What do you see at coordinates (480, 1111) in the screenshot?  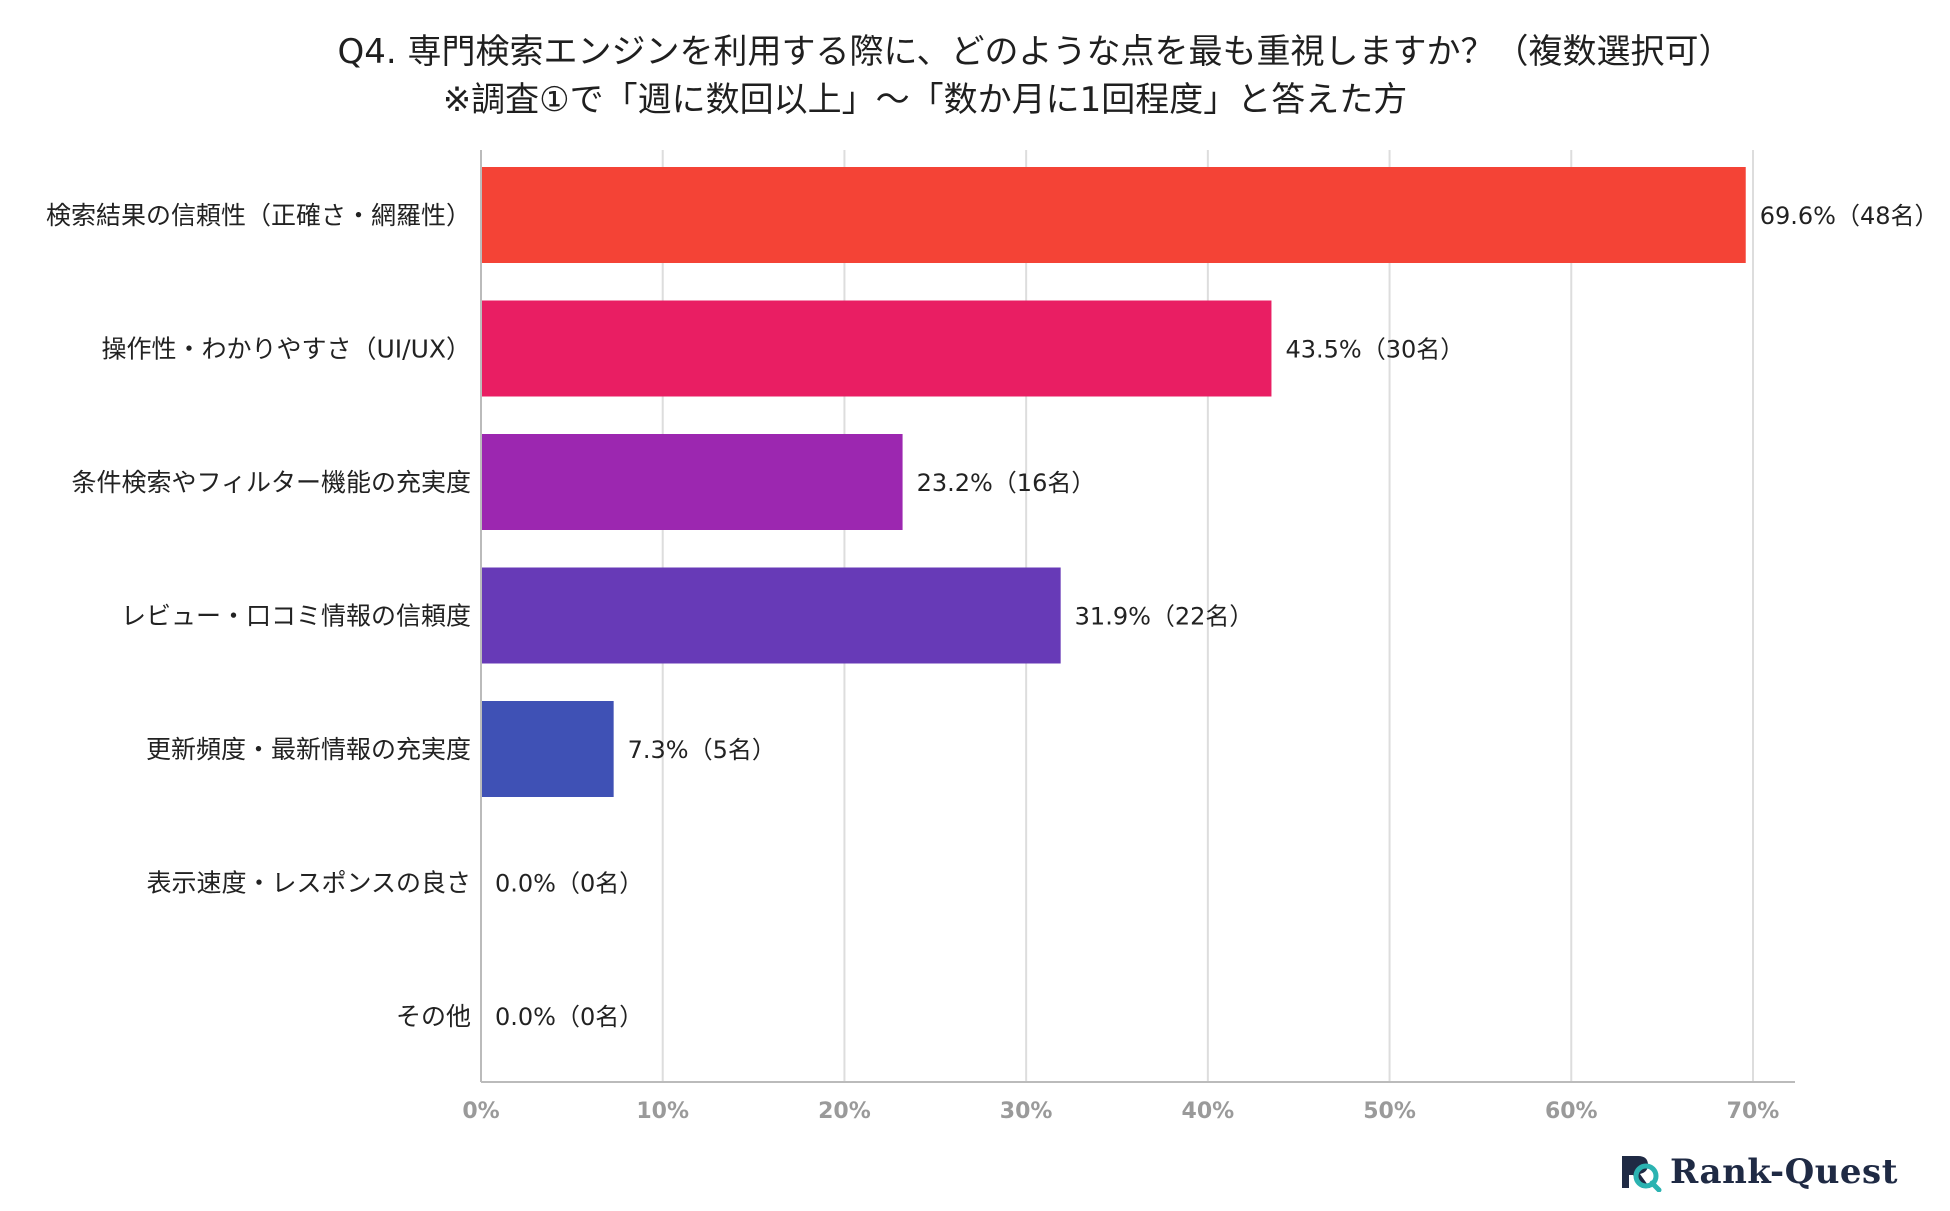 I see `x-tick-label: 0%` at bounding box center [480, 1111].